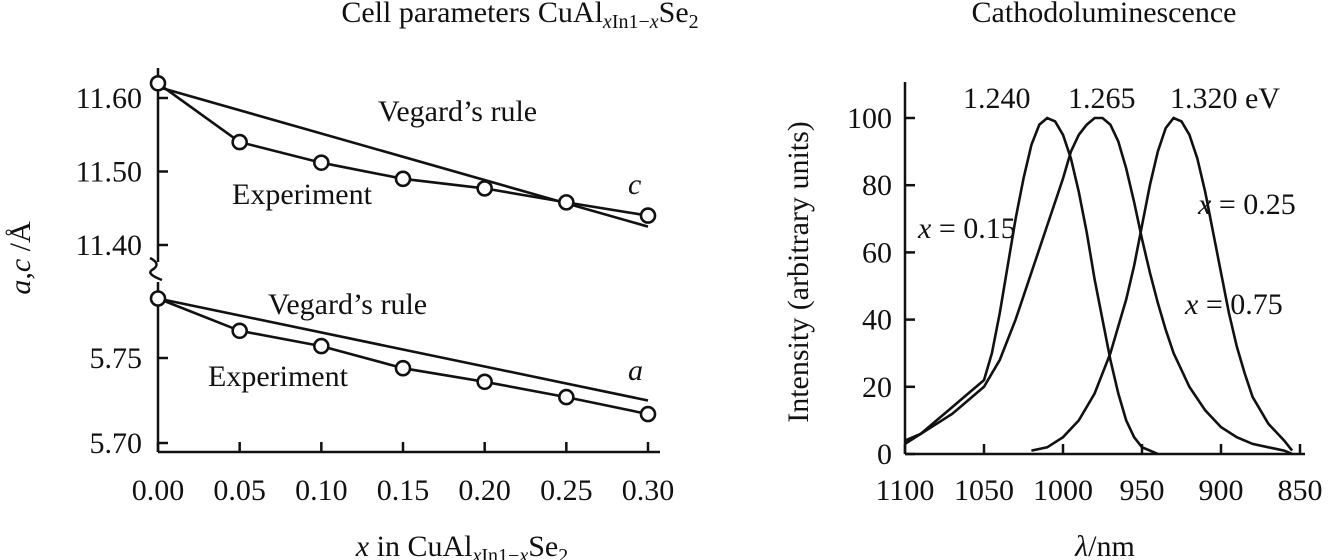 This screenshot has width=1333, height=560. Describe the element at coordinates (997, 98) in the screenshot. I see `peak-label-1: 1.240` at that location.